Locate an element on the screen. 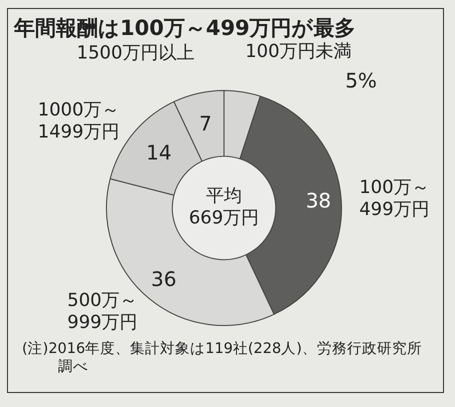 The image size is (455, 407). data-label: 36 is located at coordinates (163, 279).